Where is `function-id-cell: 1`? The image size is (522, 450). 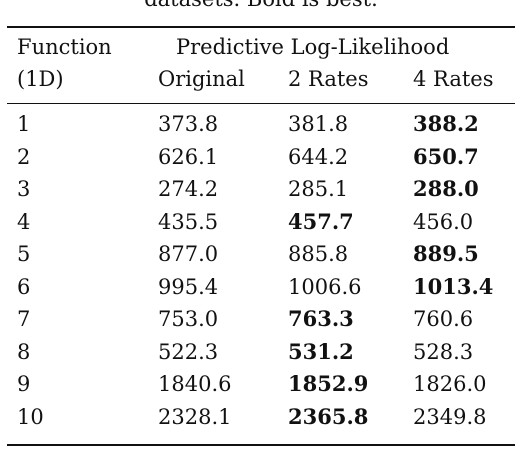 function-id-cell: 1 is located at coordinates (24, 124).